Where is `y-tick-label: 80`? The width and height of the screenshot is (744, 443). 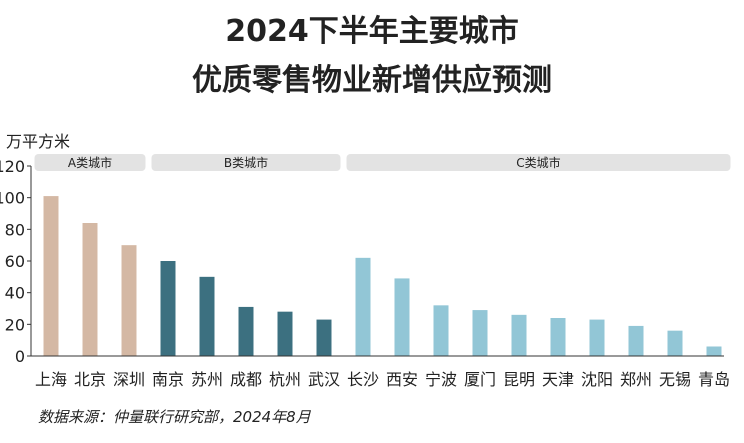
y-tick-label: 80 is located at coordinates (15, 229).